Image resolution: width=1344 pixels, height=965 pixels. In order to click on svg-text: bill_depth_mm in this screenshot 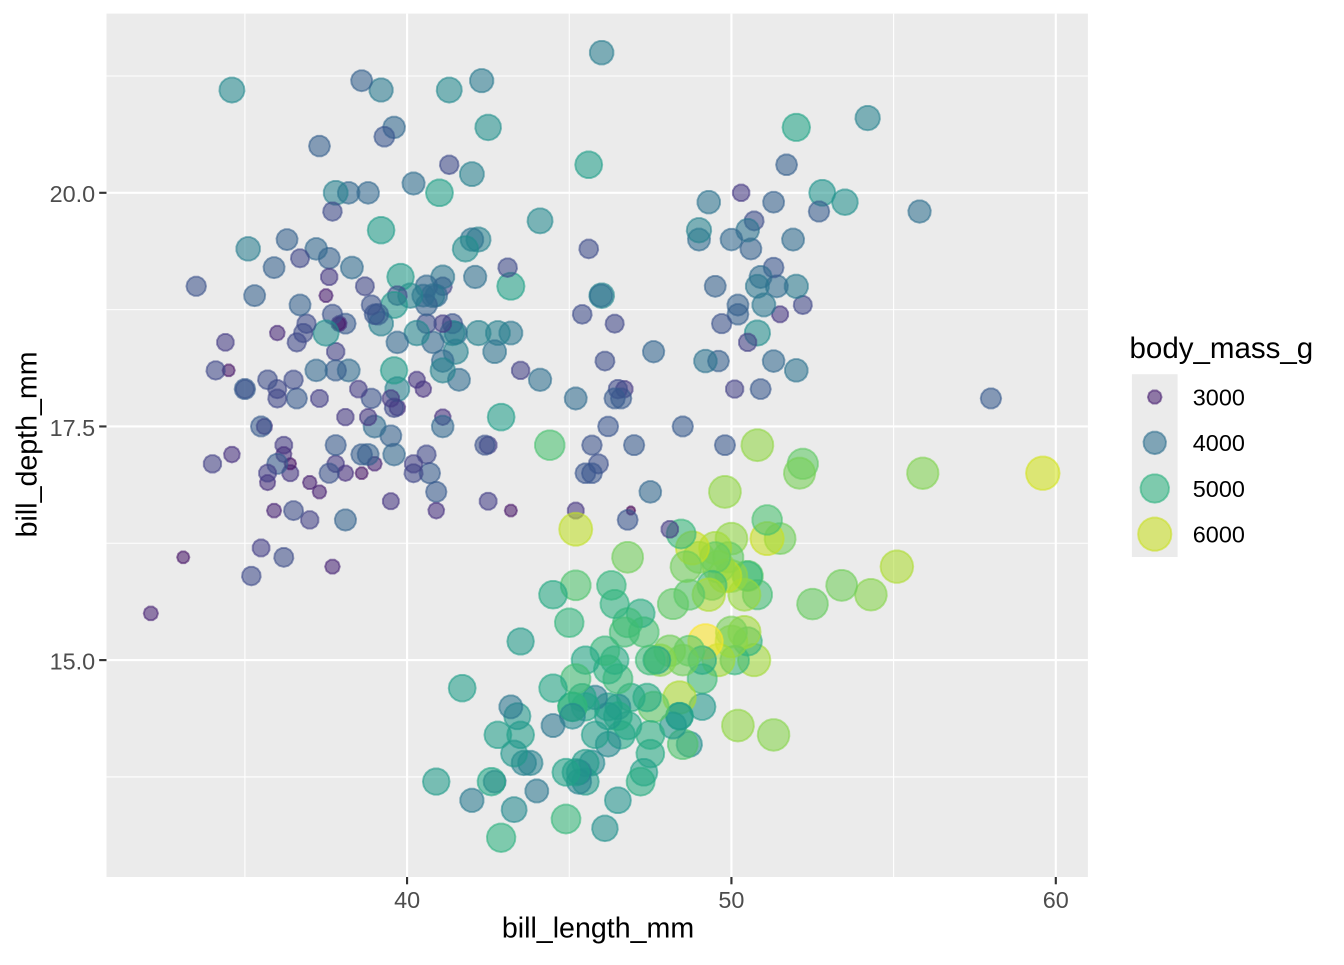, I will do `click(28, 444)`.